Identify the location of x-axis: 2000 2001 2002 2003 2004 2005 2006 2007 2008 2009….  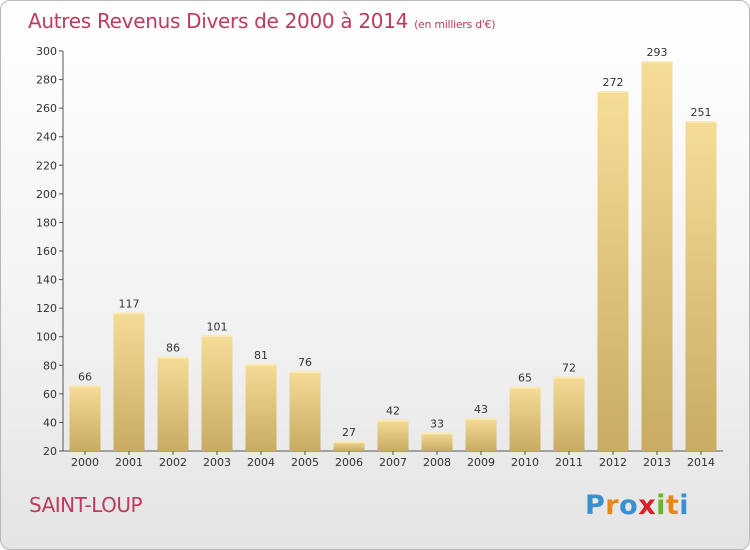
(393, 459).